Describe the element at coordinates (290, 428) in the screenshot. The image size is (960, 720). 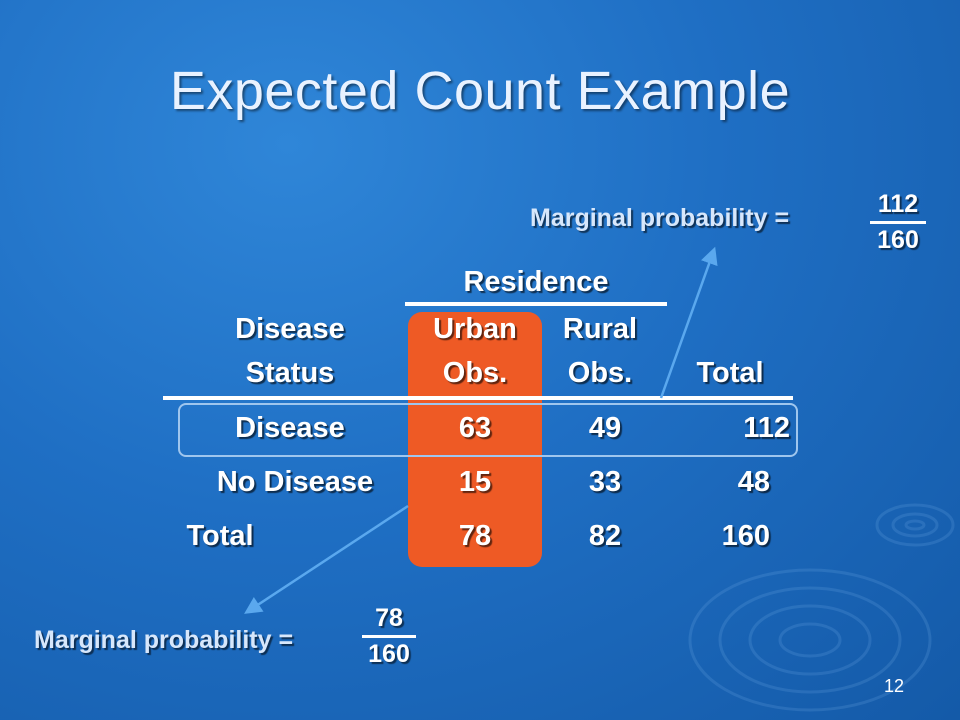
I see `row-label-disease: Disease` at that location.